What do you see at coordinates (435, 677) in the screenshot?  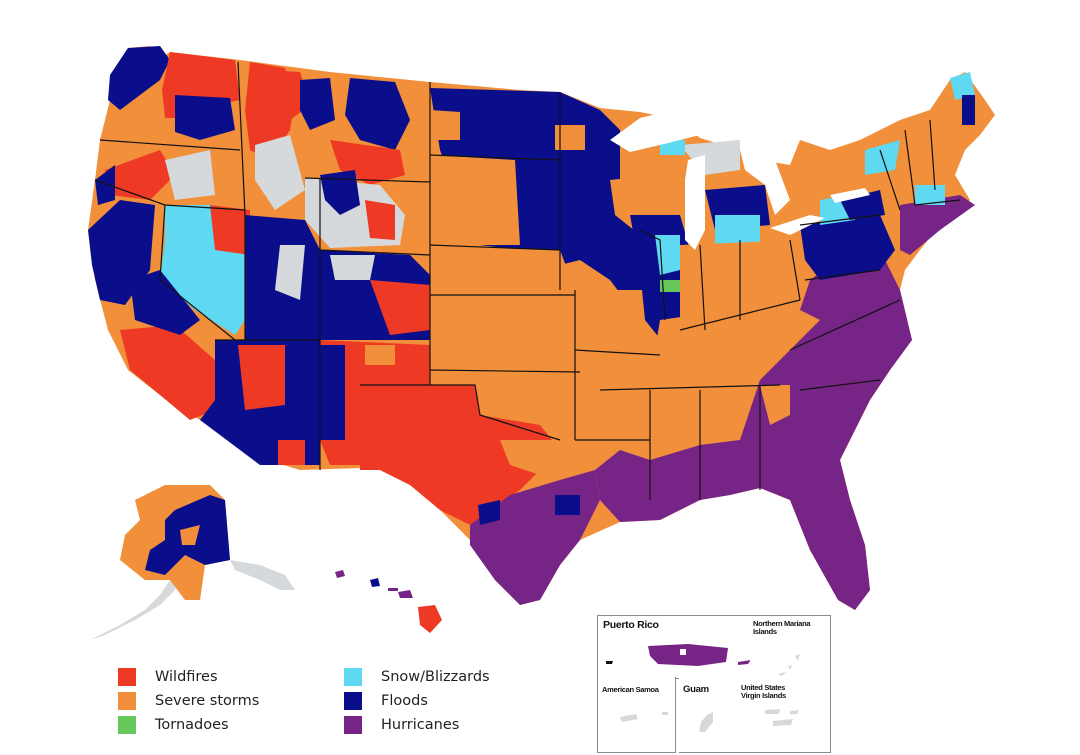 I see `legend-label-snow-blizzards: Snow/Blizzards` at bounding box center [435, 677].